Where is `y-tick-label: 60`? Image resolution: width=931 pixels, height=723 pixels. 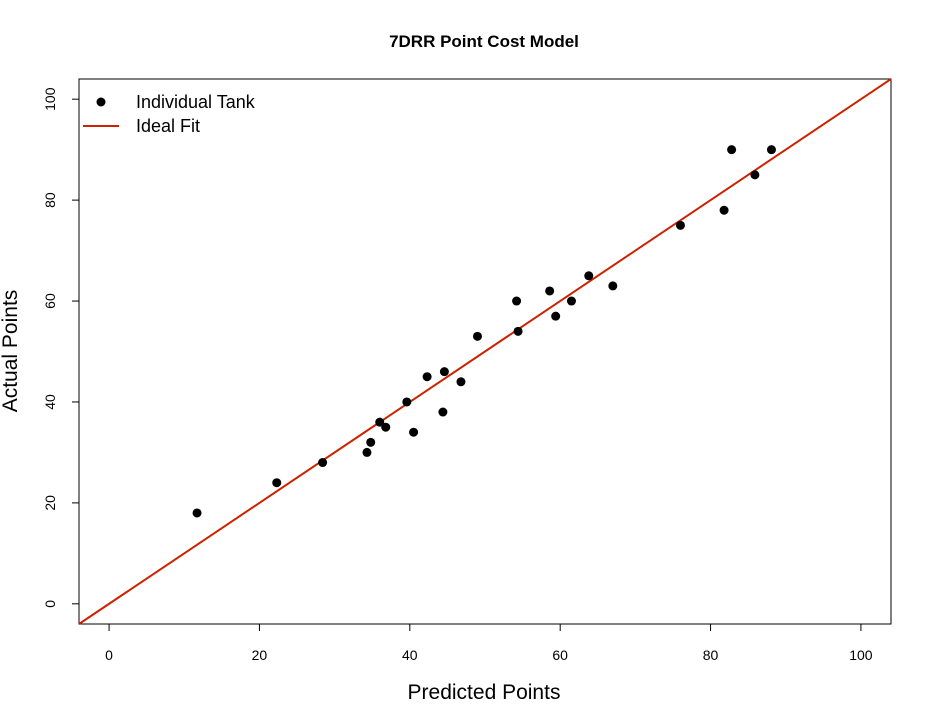
y-tick-label: 60 is located at coordinates (50, 301).